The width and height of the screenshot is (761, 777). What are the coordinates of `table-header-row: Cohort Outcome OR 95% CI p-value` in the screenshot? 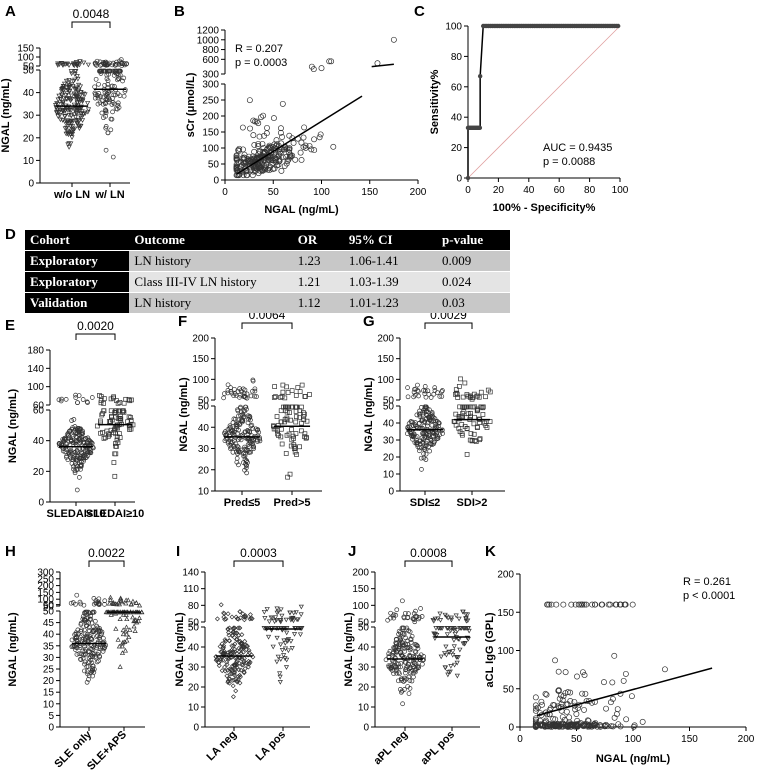 It's located at (267, 240).